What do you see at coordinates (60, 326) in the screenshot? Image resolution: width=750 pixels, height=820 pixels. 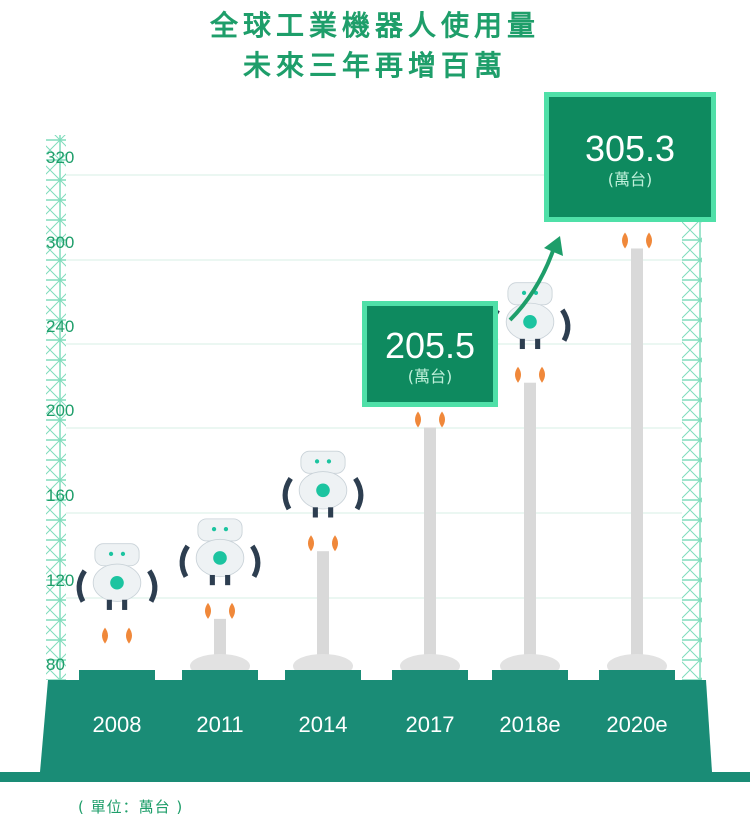 I see `y-tick-label: 240` at bounding box center [60, 326].